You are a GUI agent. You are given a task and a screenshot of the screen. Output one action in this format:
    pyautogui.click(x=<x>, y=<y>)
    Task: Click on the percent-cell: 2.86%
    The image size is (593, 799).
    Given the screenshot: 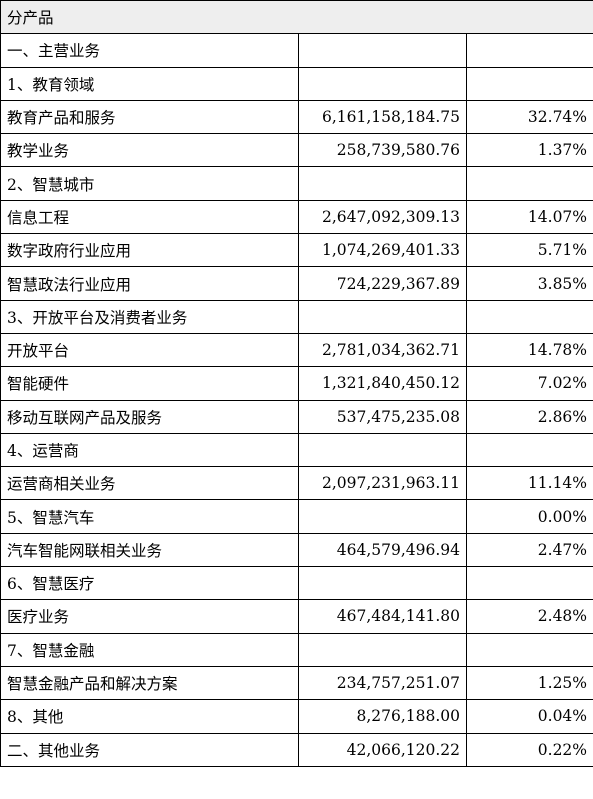 What is the action you would take?
    pyautogui.click(x=529, y=416)
    